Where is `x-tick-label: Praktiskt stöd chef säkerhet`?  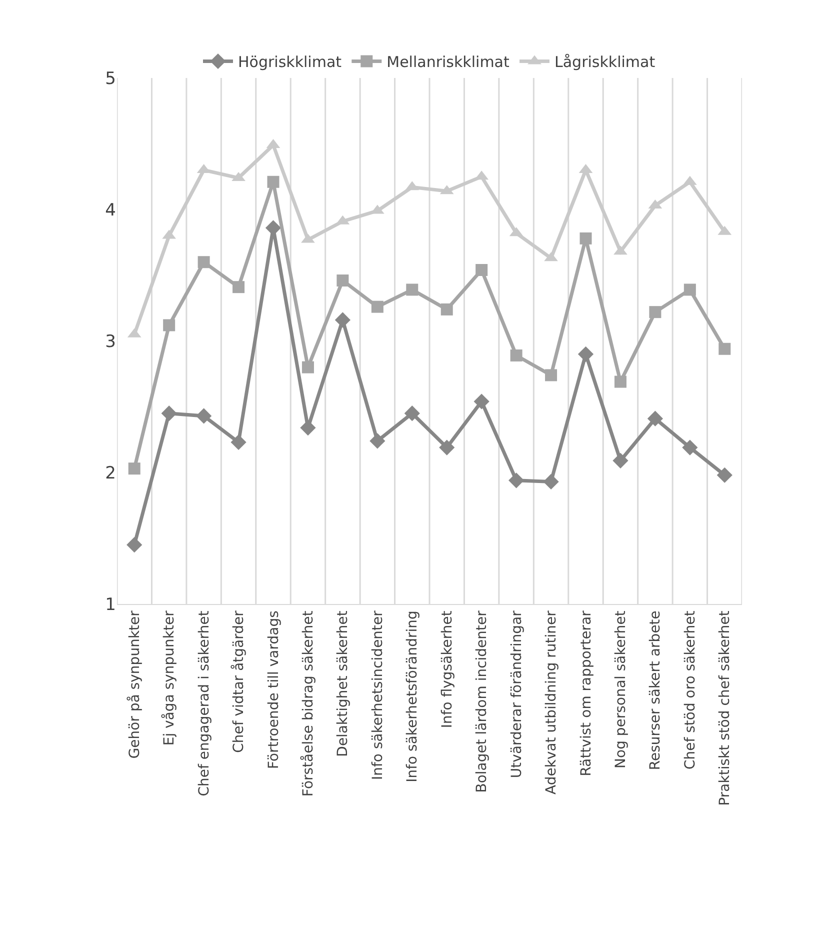
x-tick-label: Praktiskt stöd chef säkerhet is located at coordinates (725, 708).